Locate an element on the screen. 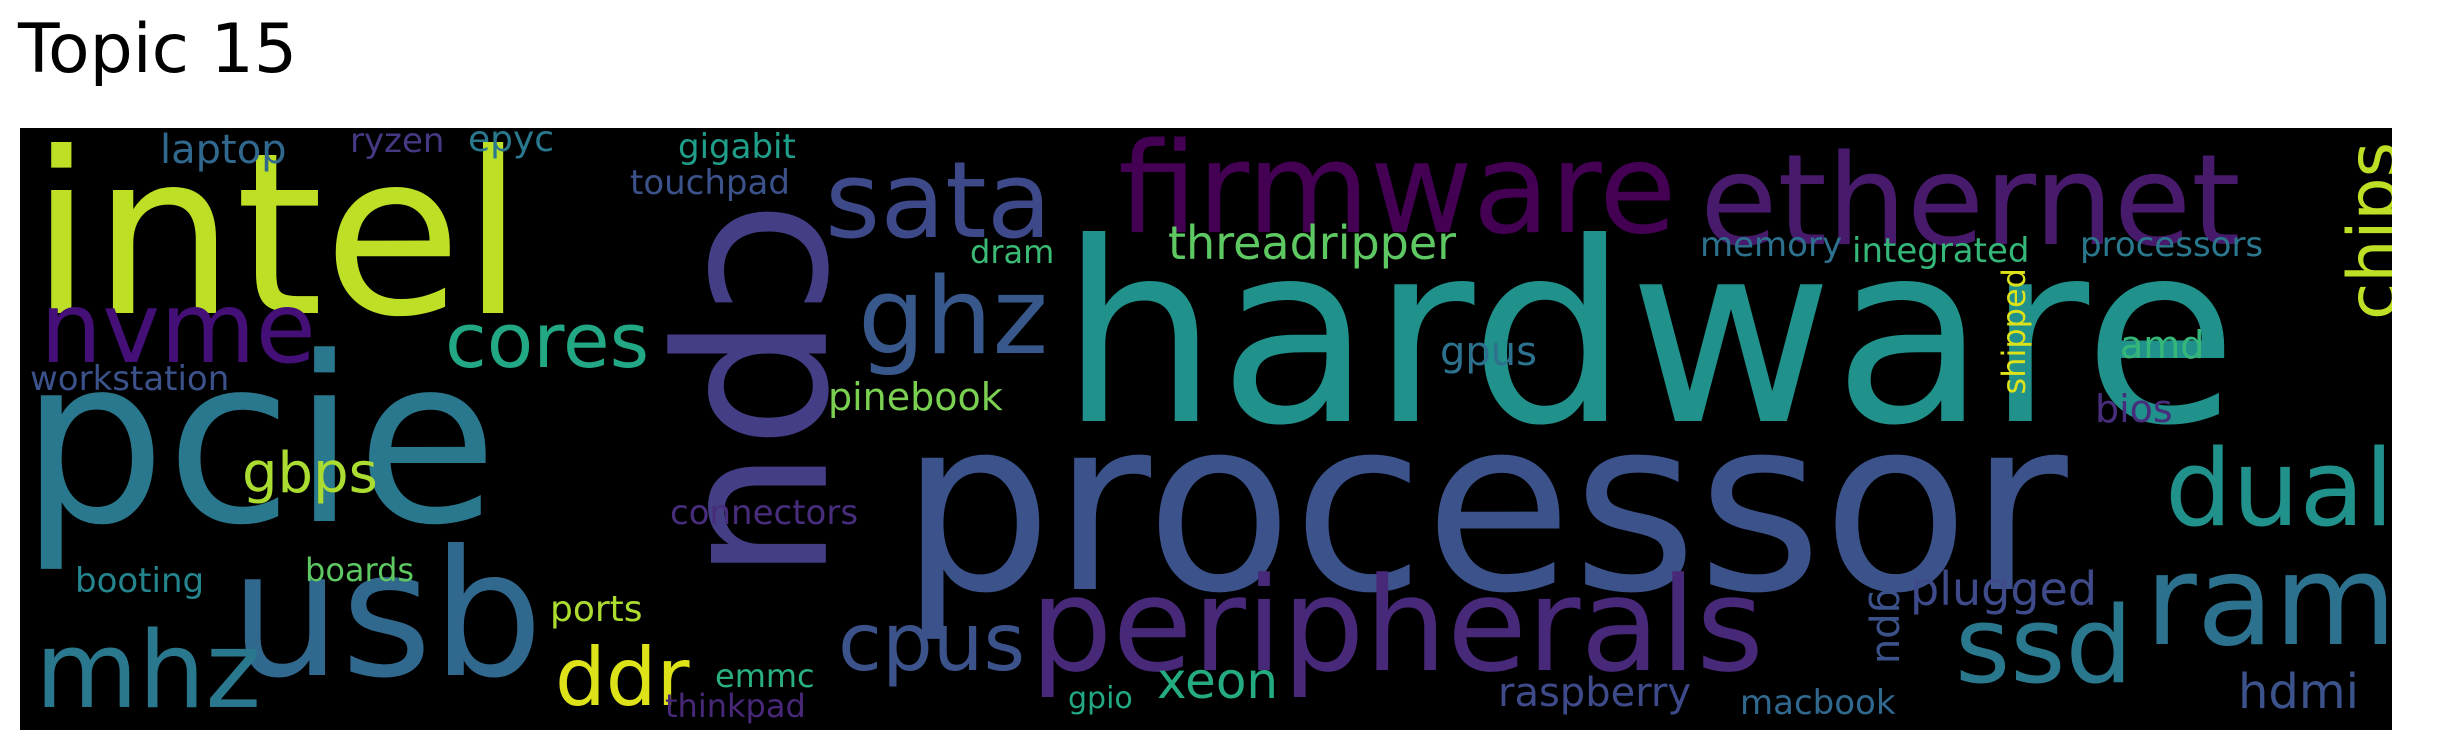 The width and height of the screenshot is (2456, 752). page-title: Topic 15 is located at coordinates (158, 49).